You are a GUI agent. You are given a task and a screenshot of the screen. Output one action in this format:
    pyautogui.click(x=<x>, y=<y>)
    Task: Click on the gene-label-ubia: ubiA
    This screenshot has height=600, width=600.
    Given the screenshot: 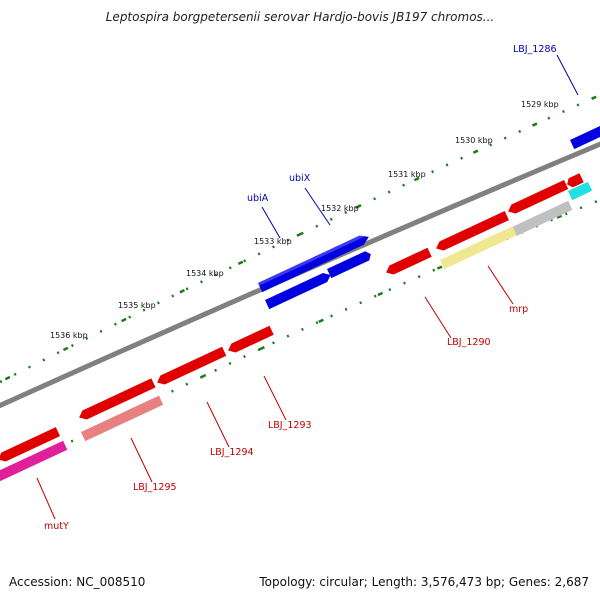 What is the action you would take?
    pyautogui.click(x=258, y=198)
    